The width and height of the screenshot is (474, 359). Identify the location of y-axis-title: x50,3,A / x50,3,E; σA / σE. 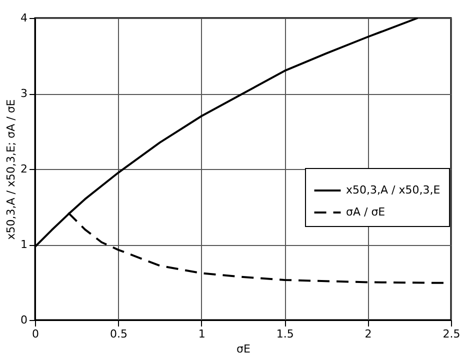
(11, 169).